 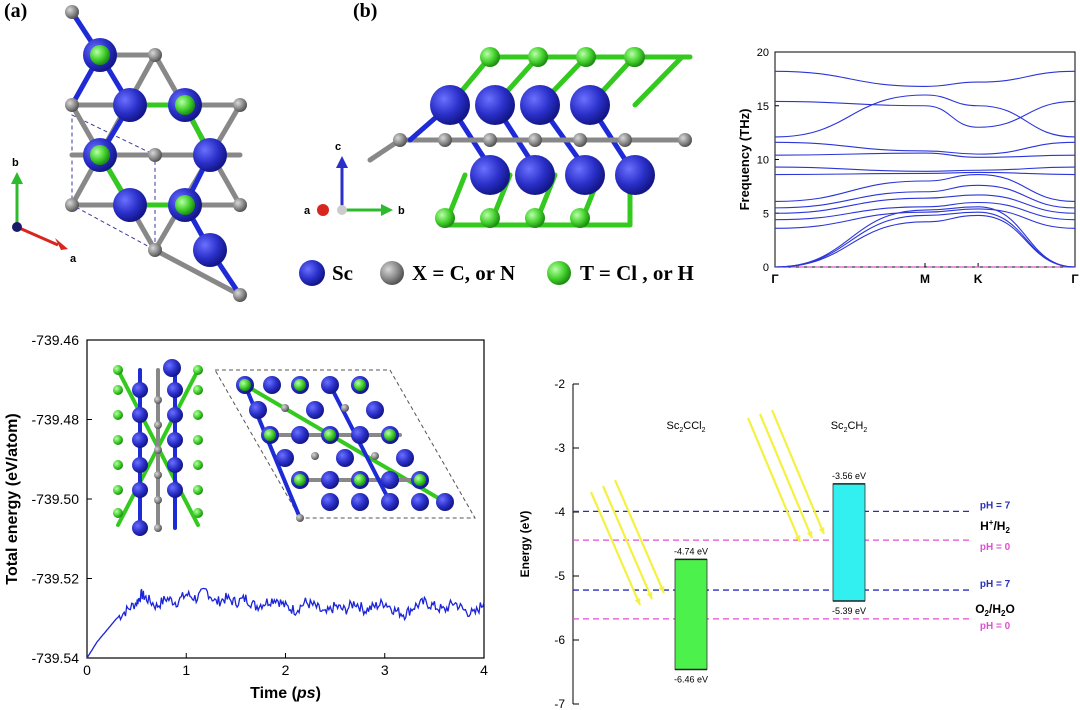 I want to click on md-ylabel: Total energy (eV/atom), so click(x=12, y=498).